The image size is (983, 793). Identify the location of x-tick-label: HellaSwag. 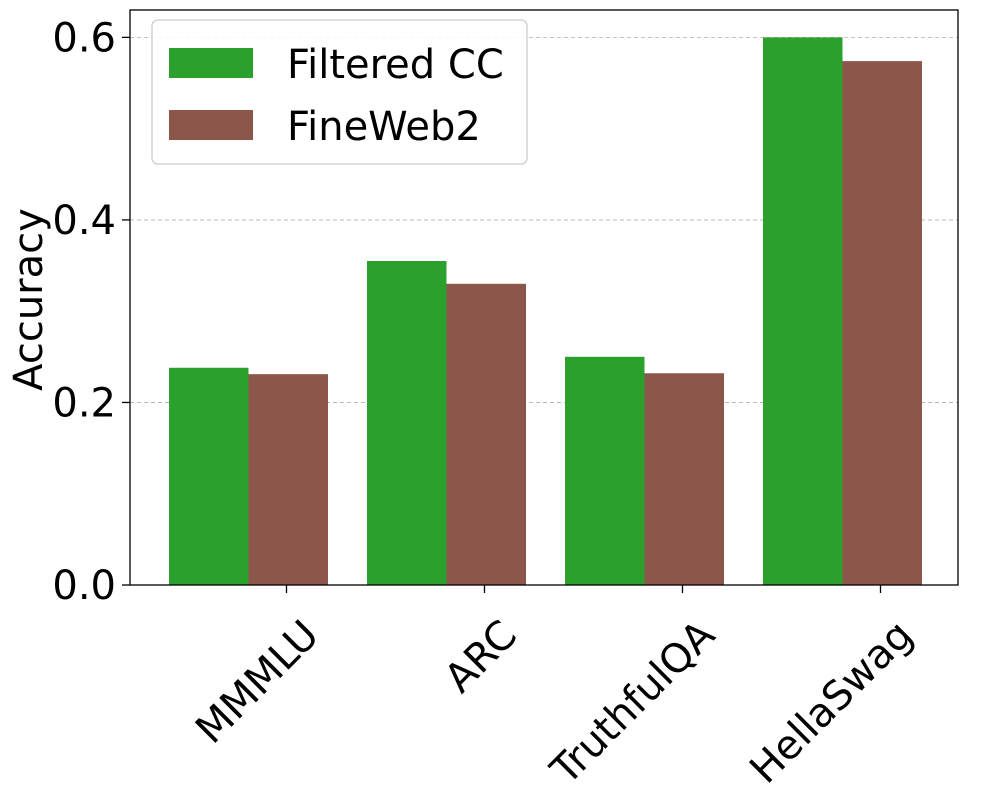
(831, 700).